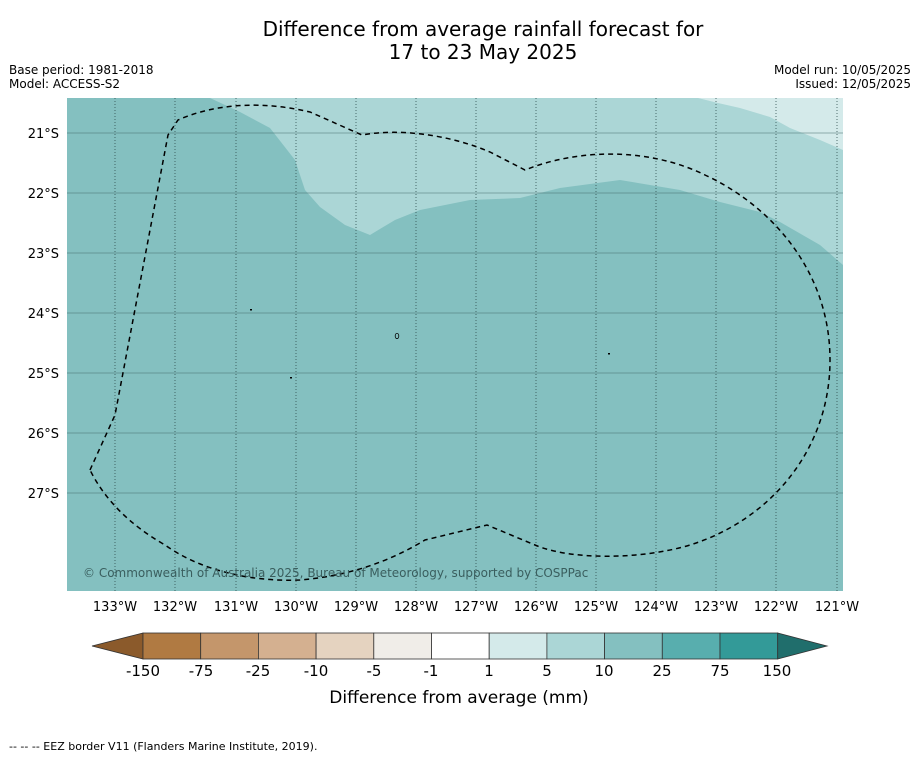 This screenshot has height=758, width=919. What do you see at coordinates (43, 494) in the screenshot?
I see `lat-label: 27°S` at bounding box center [43, 494].